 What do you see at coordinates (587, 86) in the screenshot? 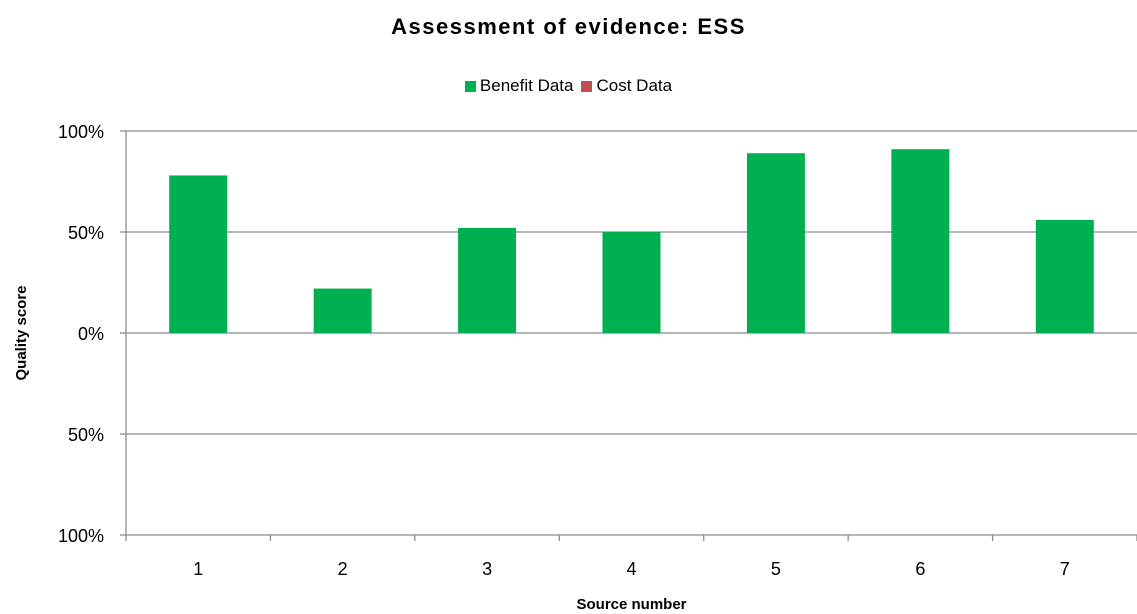
I see `legend-swatch-cost` at bounding box center [587, 86].